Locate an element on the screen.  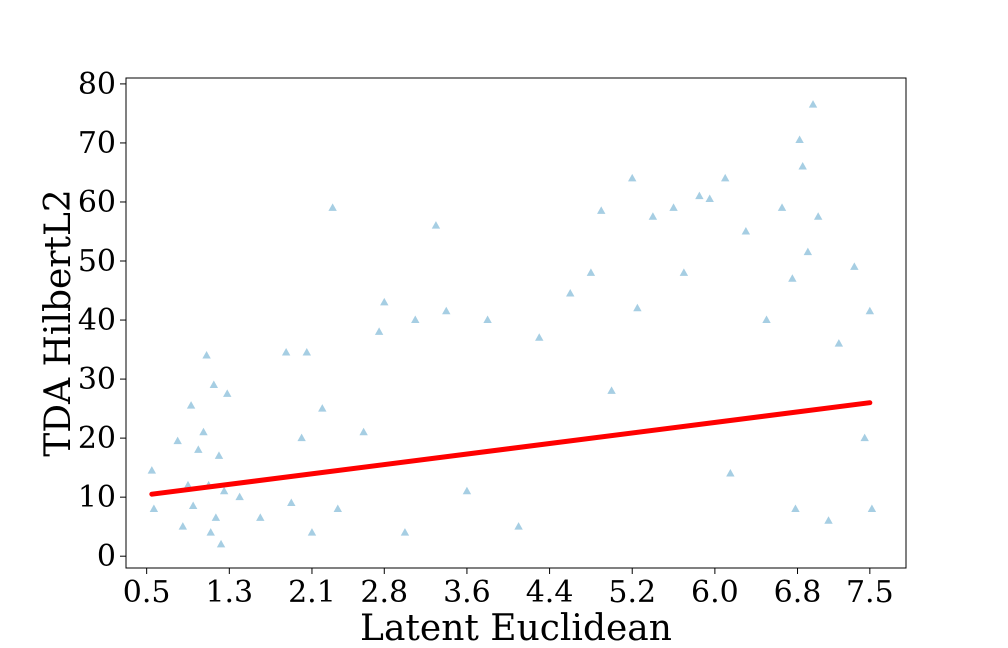
y-tick-label: 50 is located at coordinates (97, 261).